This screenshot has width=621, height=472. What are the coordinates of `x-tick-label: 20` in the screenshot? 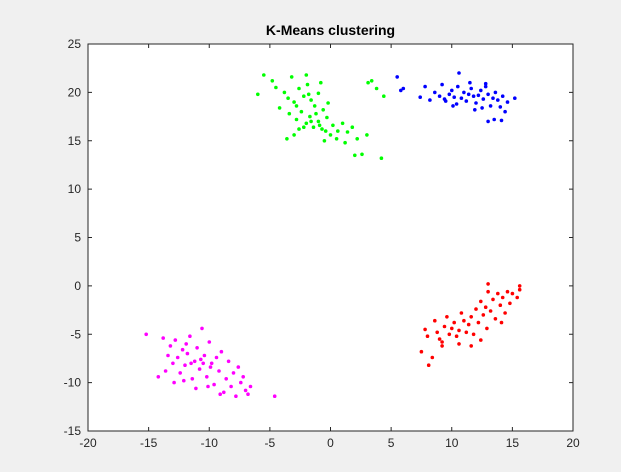 It's located at (573, 443).